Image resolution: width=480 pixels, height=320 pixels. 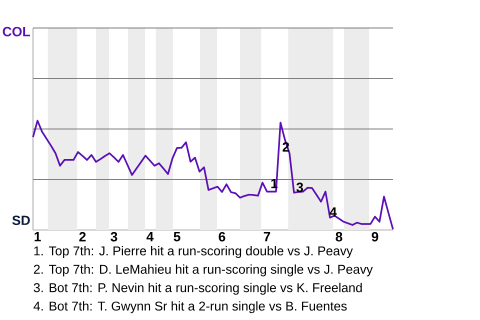 I want to click on text: 3. Bot 7th: P. Nevin hit a run-scoring single vs K. Freeland, so click(x=198, y=288).